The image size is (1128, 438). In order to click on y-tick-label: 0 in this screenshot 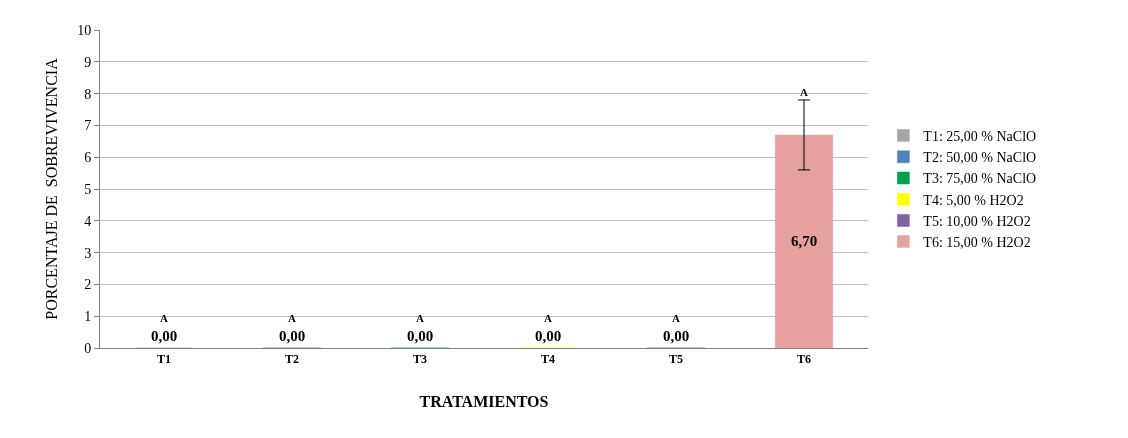, I will do `click(88, 348)`.